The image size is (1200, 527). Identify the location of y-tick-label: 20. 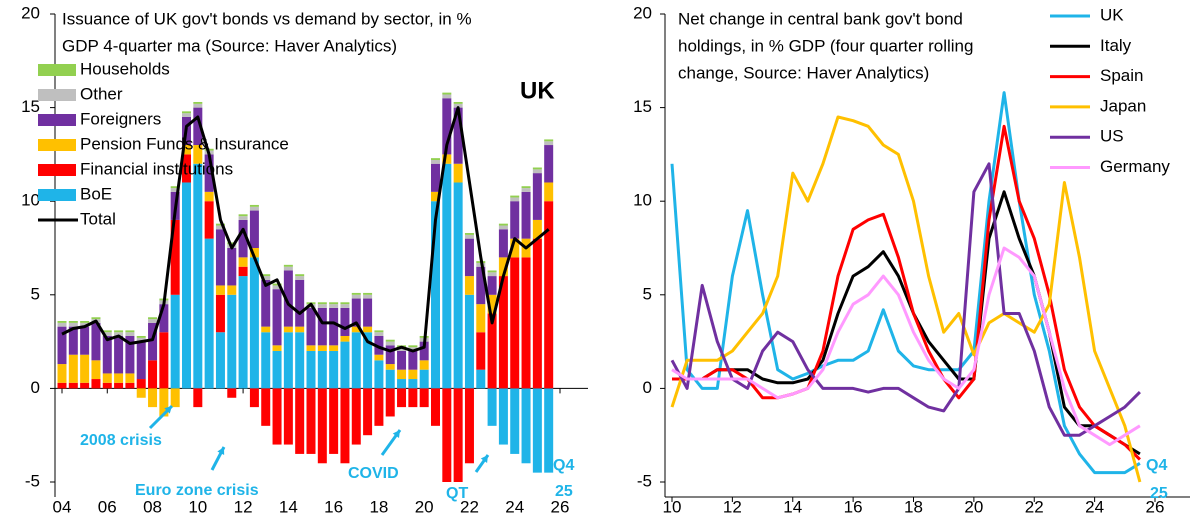
(30, 12).